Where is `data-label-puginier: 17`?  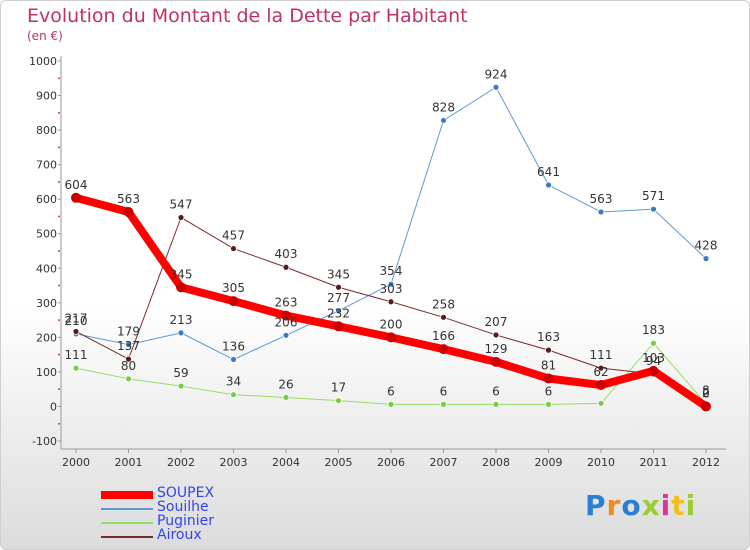 data-label-puginier: 17 is located at coordinates (338, 388).